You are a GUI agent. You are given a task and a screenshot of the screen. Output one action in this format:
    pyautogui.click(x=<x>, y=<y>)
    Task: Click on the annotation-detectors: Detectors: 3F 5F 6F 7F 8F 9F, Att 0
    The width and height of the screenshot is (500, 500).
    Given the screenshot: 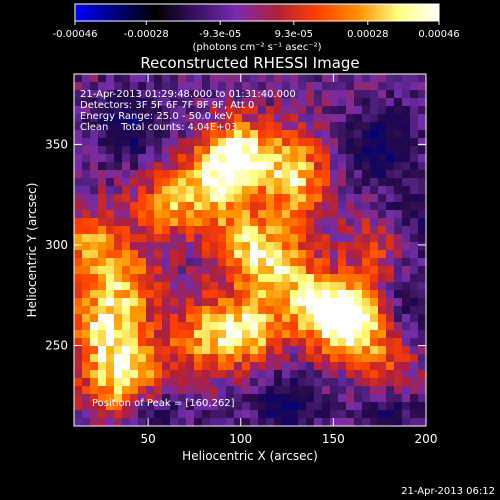 What is the action you would take?
    pyautogui.click(x=167, y=105)
    